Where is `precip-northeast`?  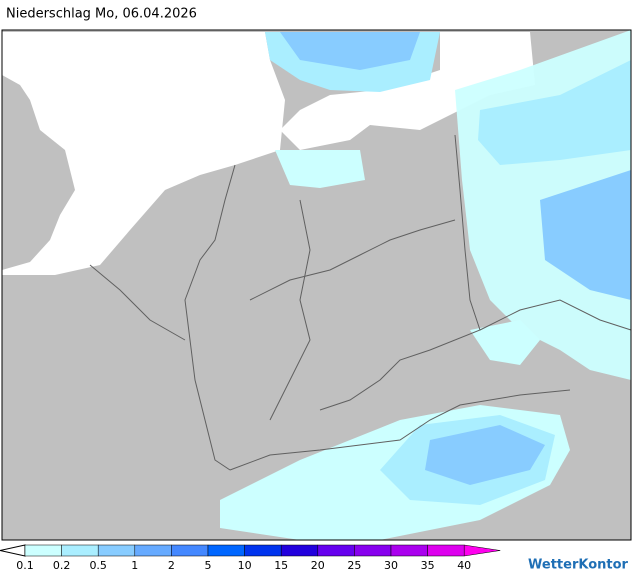 precip-northeast is located at coordinates (554, 112).